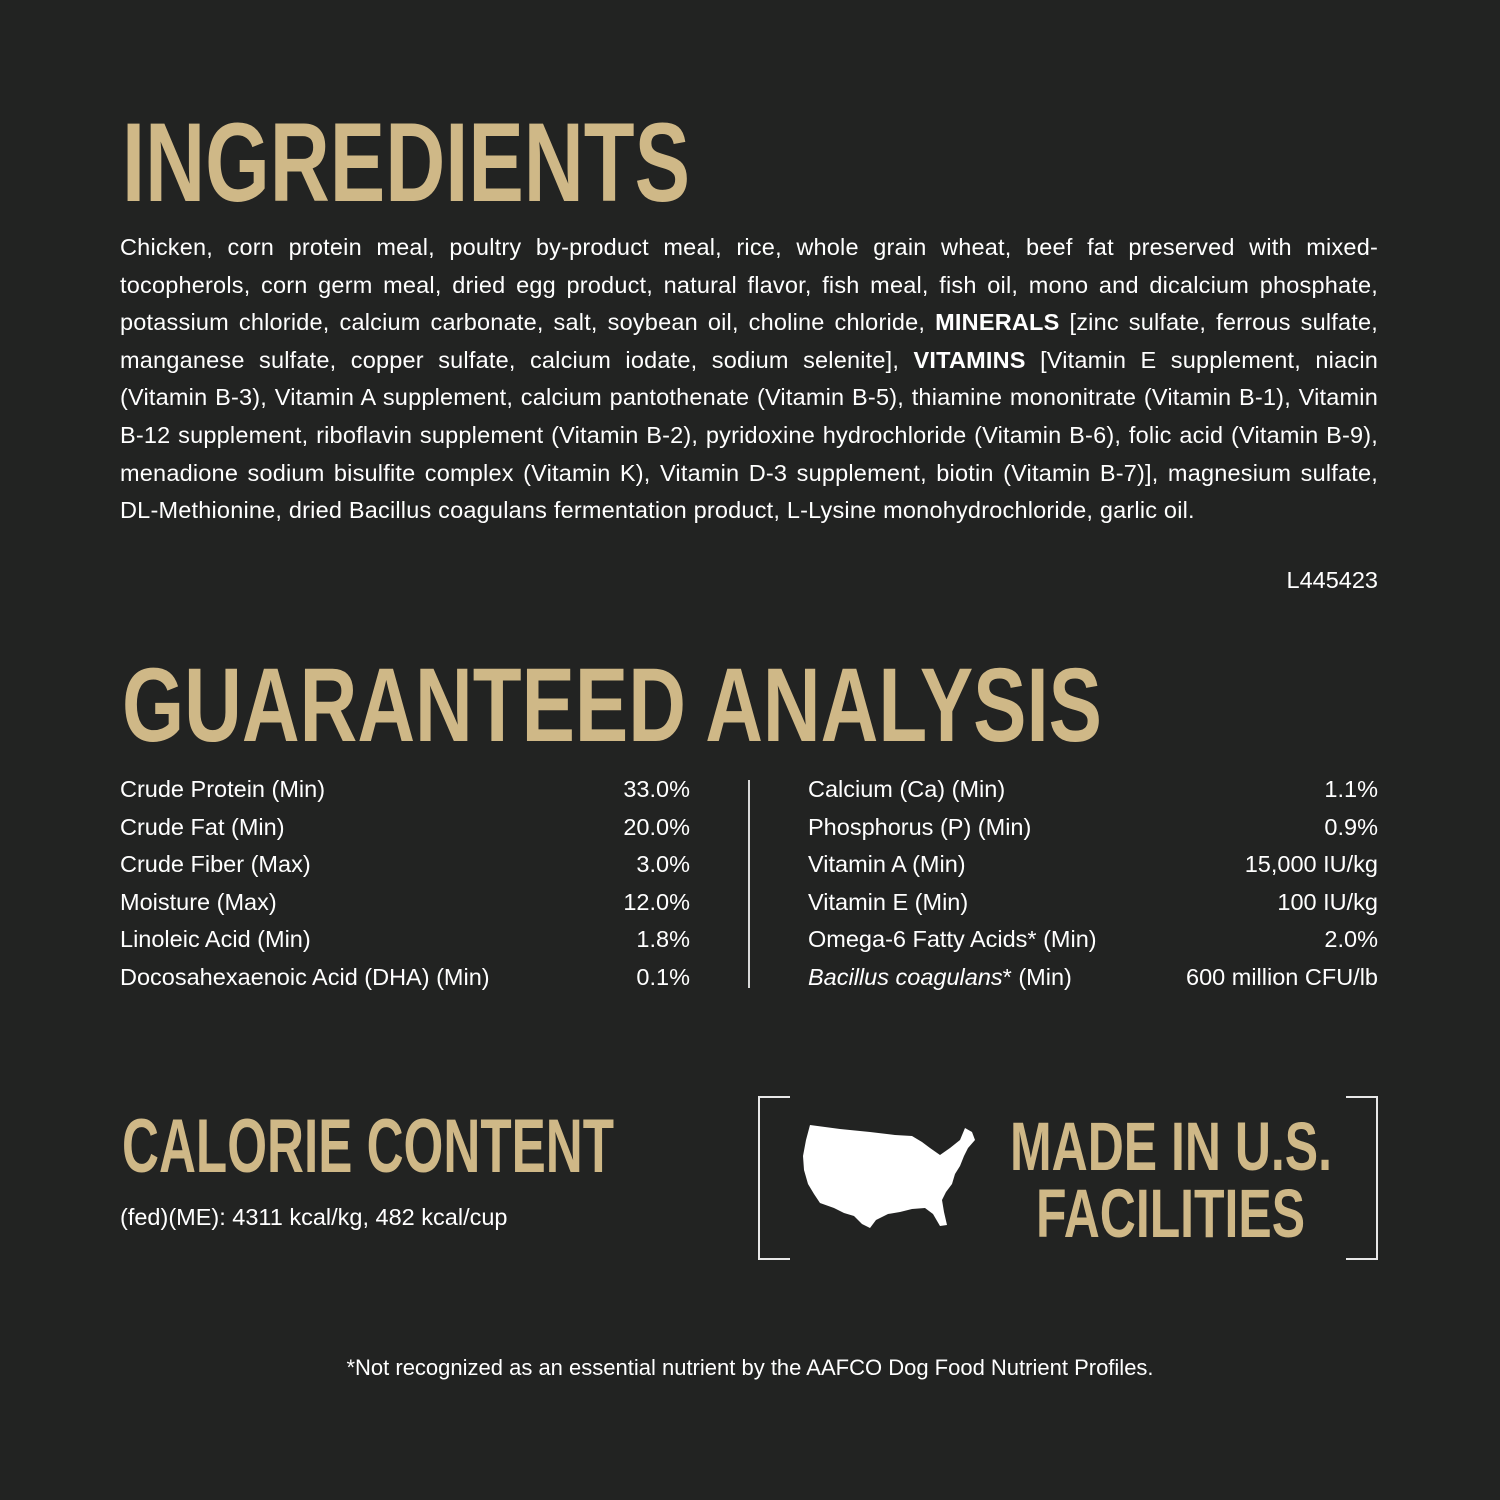 The width and height of the screenshot is (1500, 1500). I want to click on analysis-row: Vitamin A (Min) 15,000 IU/kg, so click(1093, 865).